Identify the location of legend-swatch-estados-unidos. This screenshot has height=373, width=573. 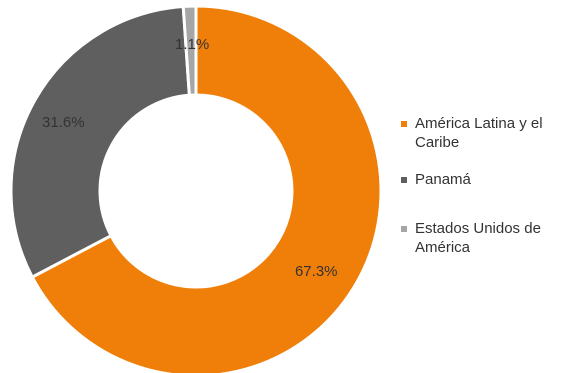
(404, 229).